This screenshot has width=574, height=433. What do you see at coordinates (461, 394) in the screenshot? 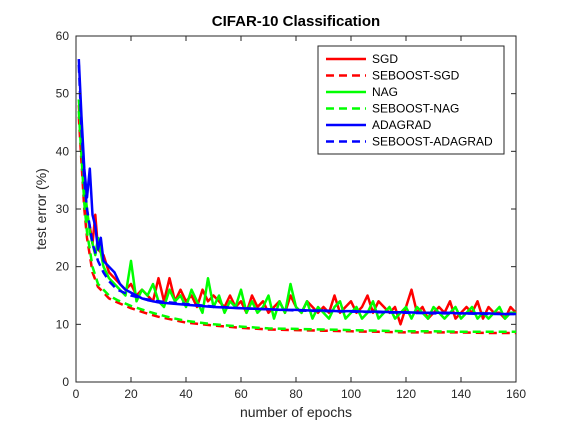
I see `x-tick-label: 140` at bounding box center [461, 394].